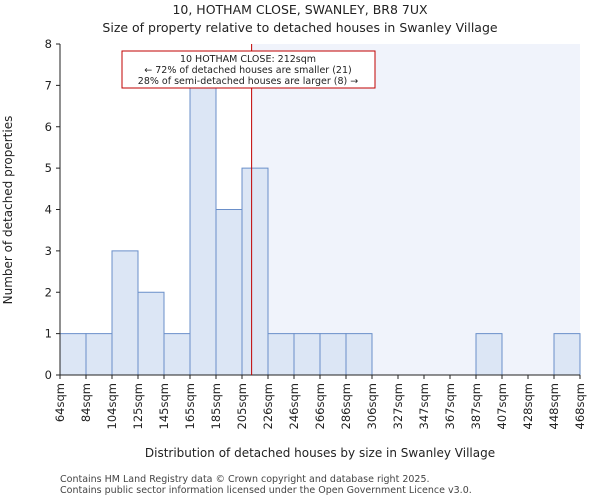 The image size is (600, 500). I want to click on y-tick-label: 3, so click(48, 251).